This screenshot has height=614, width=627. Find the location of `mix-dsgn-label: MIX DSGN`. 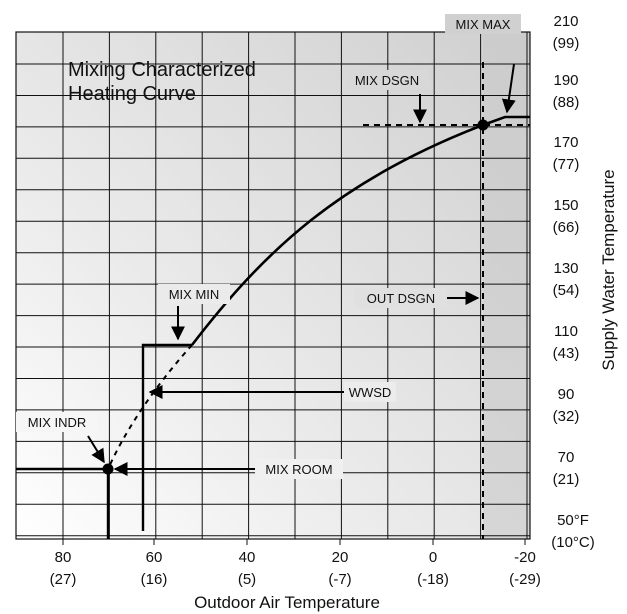

mix-dsgn-label: MIX DSGN is located at coordinates (387, 80).